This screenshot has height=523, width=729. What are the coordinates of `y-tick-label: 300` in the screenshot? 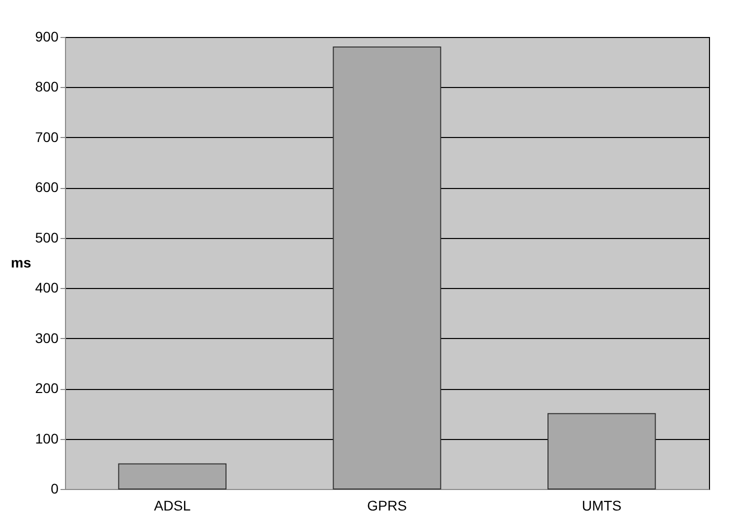 It's located at (47, 338).